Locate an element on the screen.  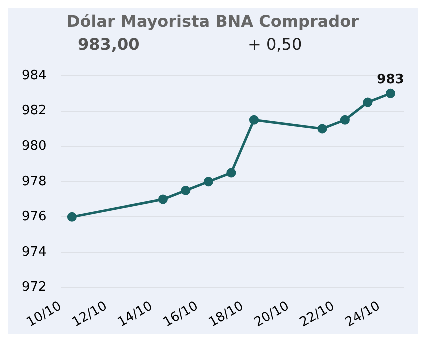
text: + 0,50 is located at coordinates (276, 44).